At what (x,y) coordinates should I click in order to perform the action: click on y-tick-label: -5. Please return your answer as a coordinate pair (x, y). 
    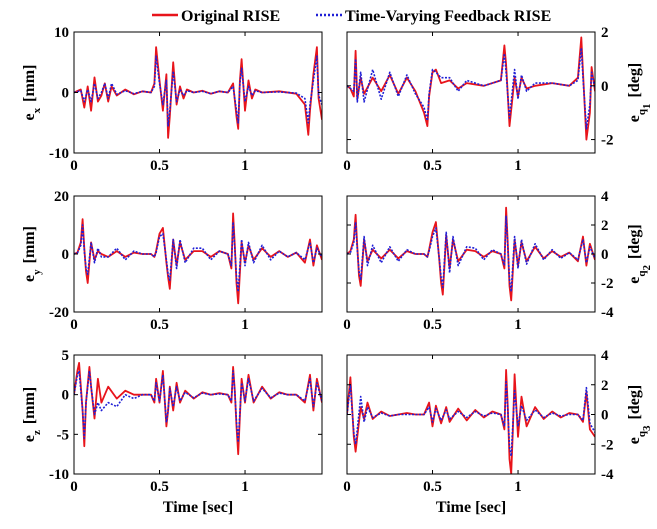
    Looking at the image, I should click on (63, 435).